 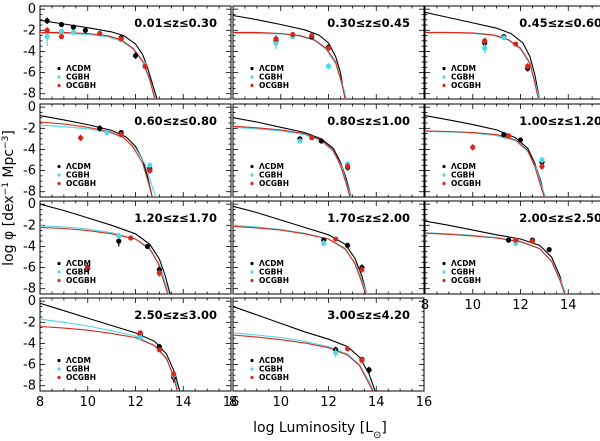 I want to click on redshift-label: 2.00≤z≤2.50, so click(x=559, y=218).